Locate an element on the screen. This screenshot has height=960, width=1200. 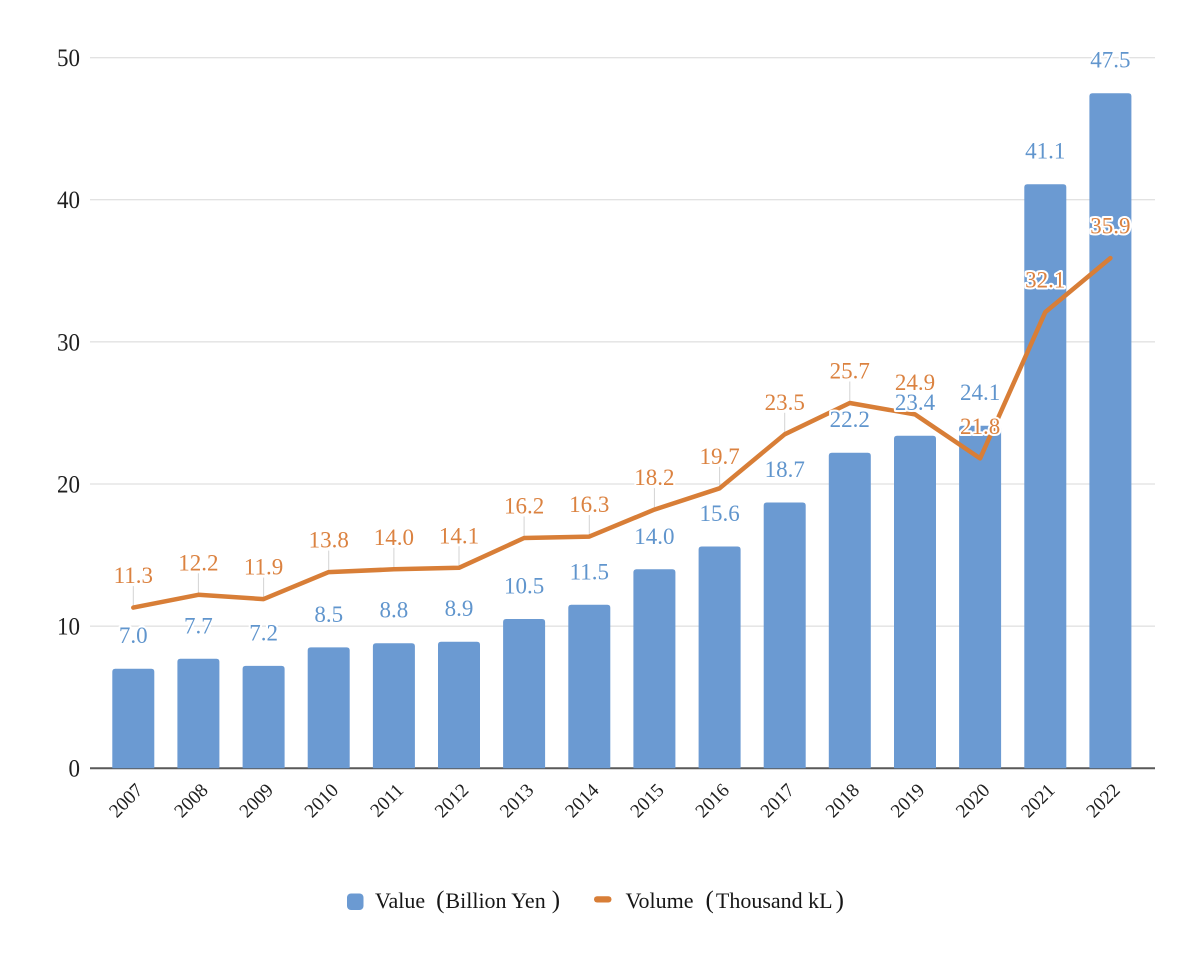
svg-text: 7.0 is located at coordinates (133, 635).